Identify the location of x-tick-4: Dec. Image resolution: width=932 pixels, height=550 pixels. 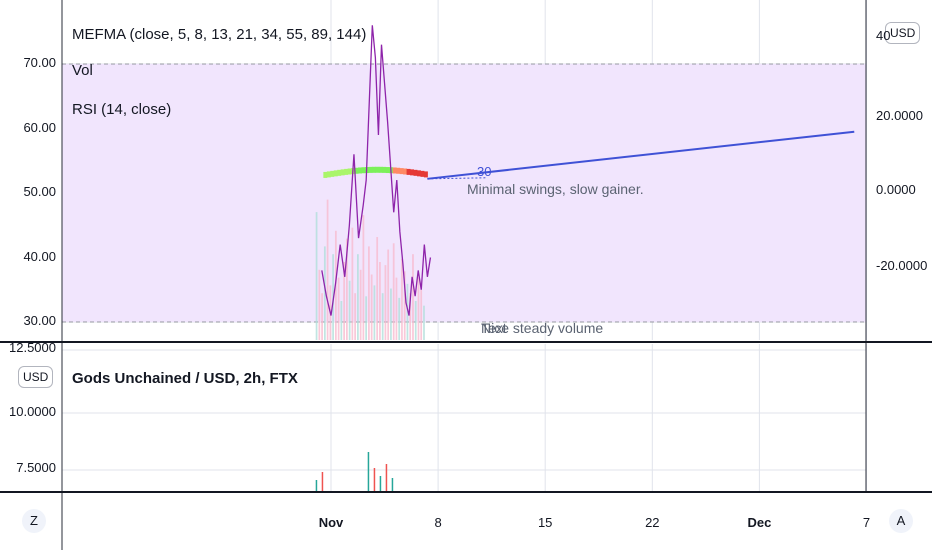
(759, 522).